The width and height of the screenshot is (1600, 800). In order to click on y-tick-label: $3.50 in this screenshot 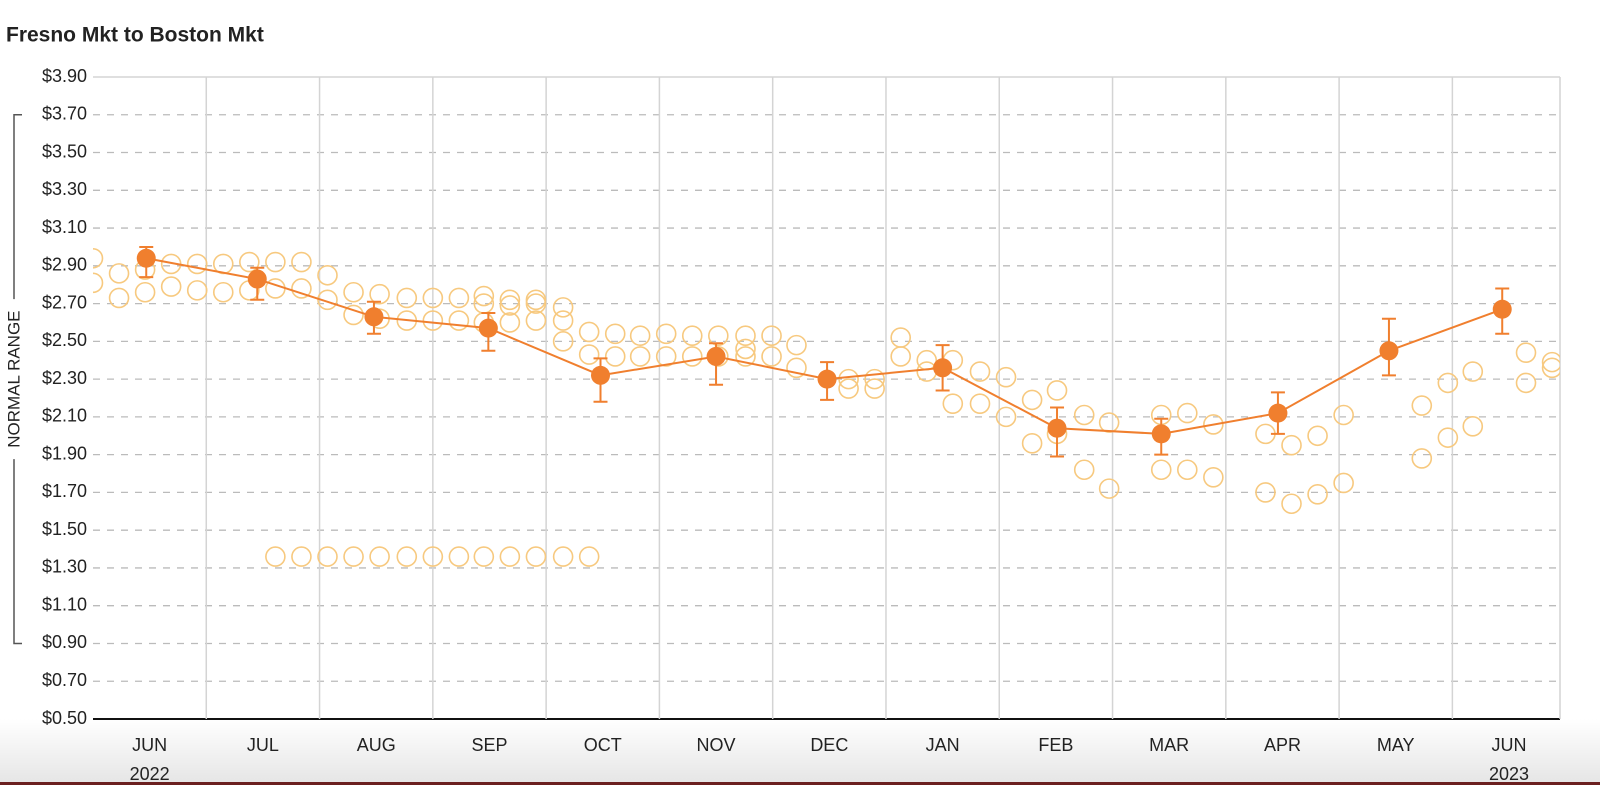, I will do `click(64, 151)`.